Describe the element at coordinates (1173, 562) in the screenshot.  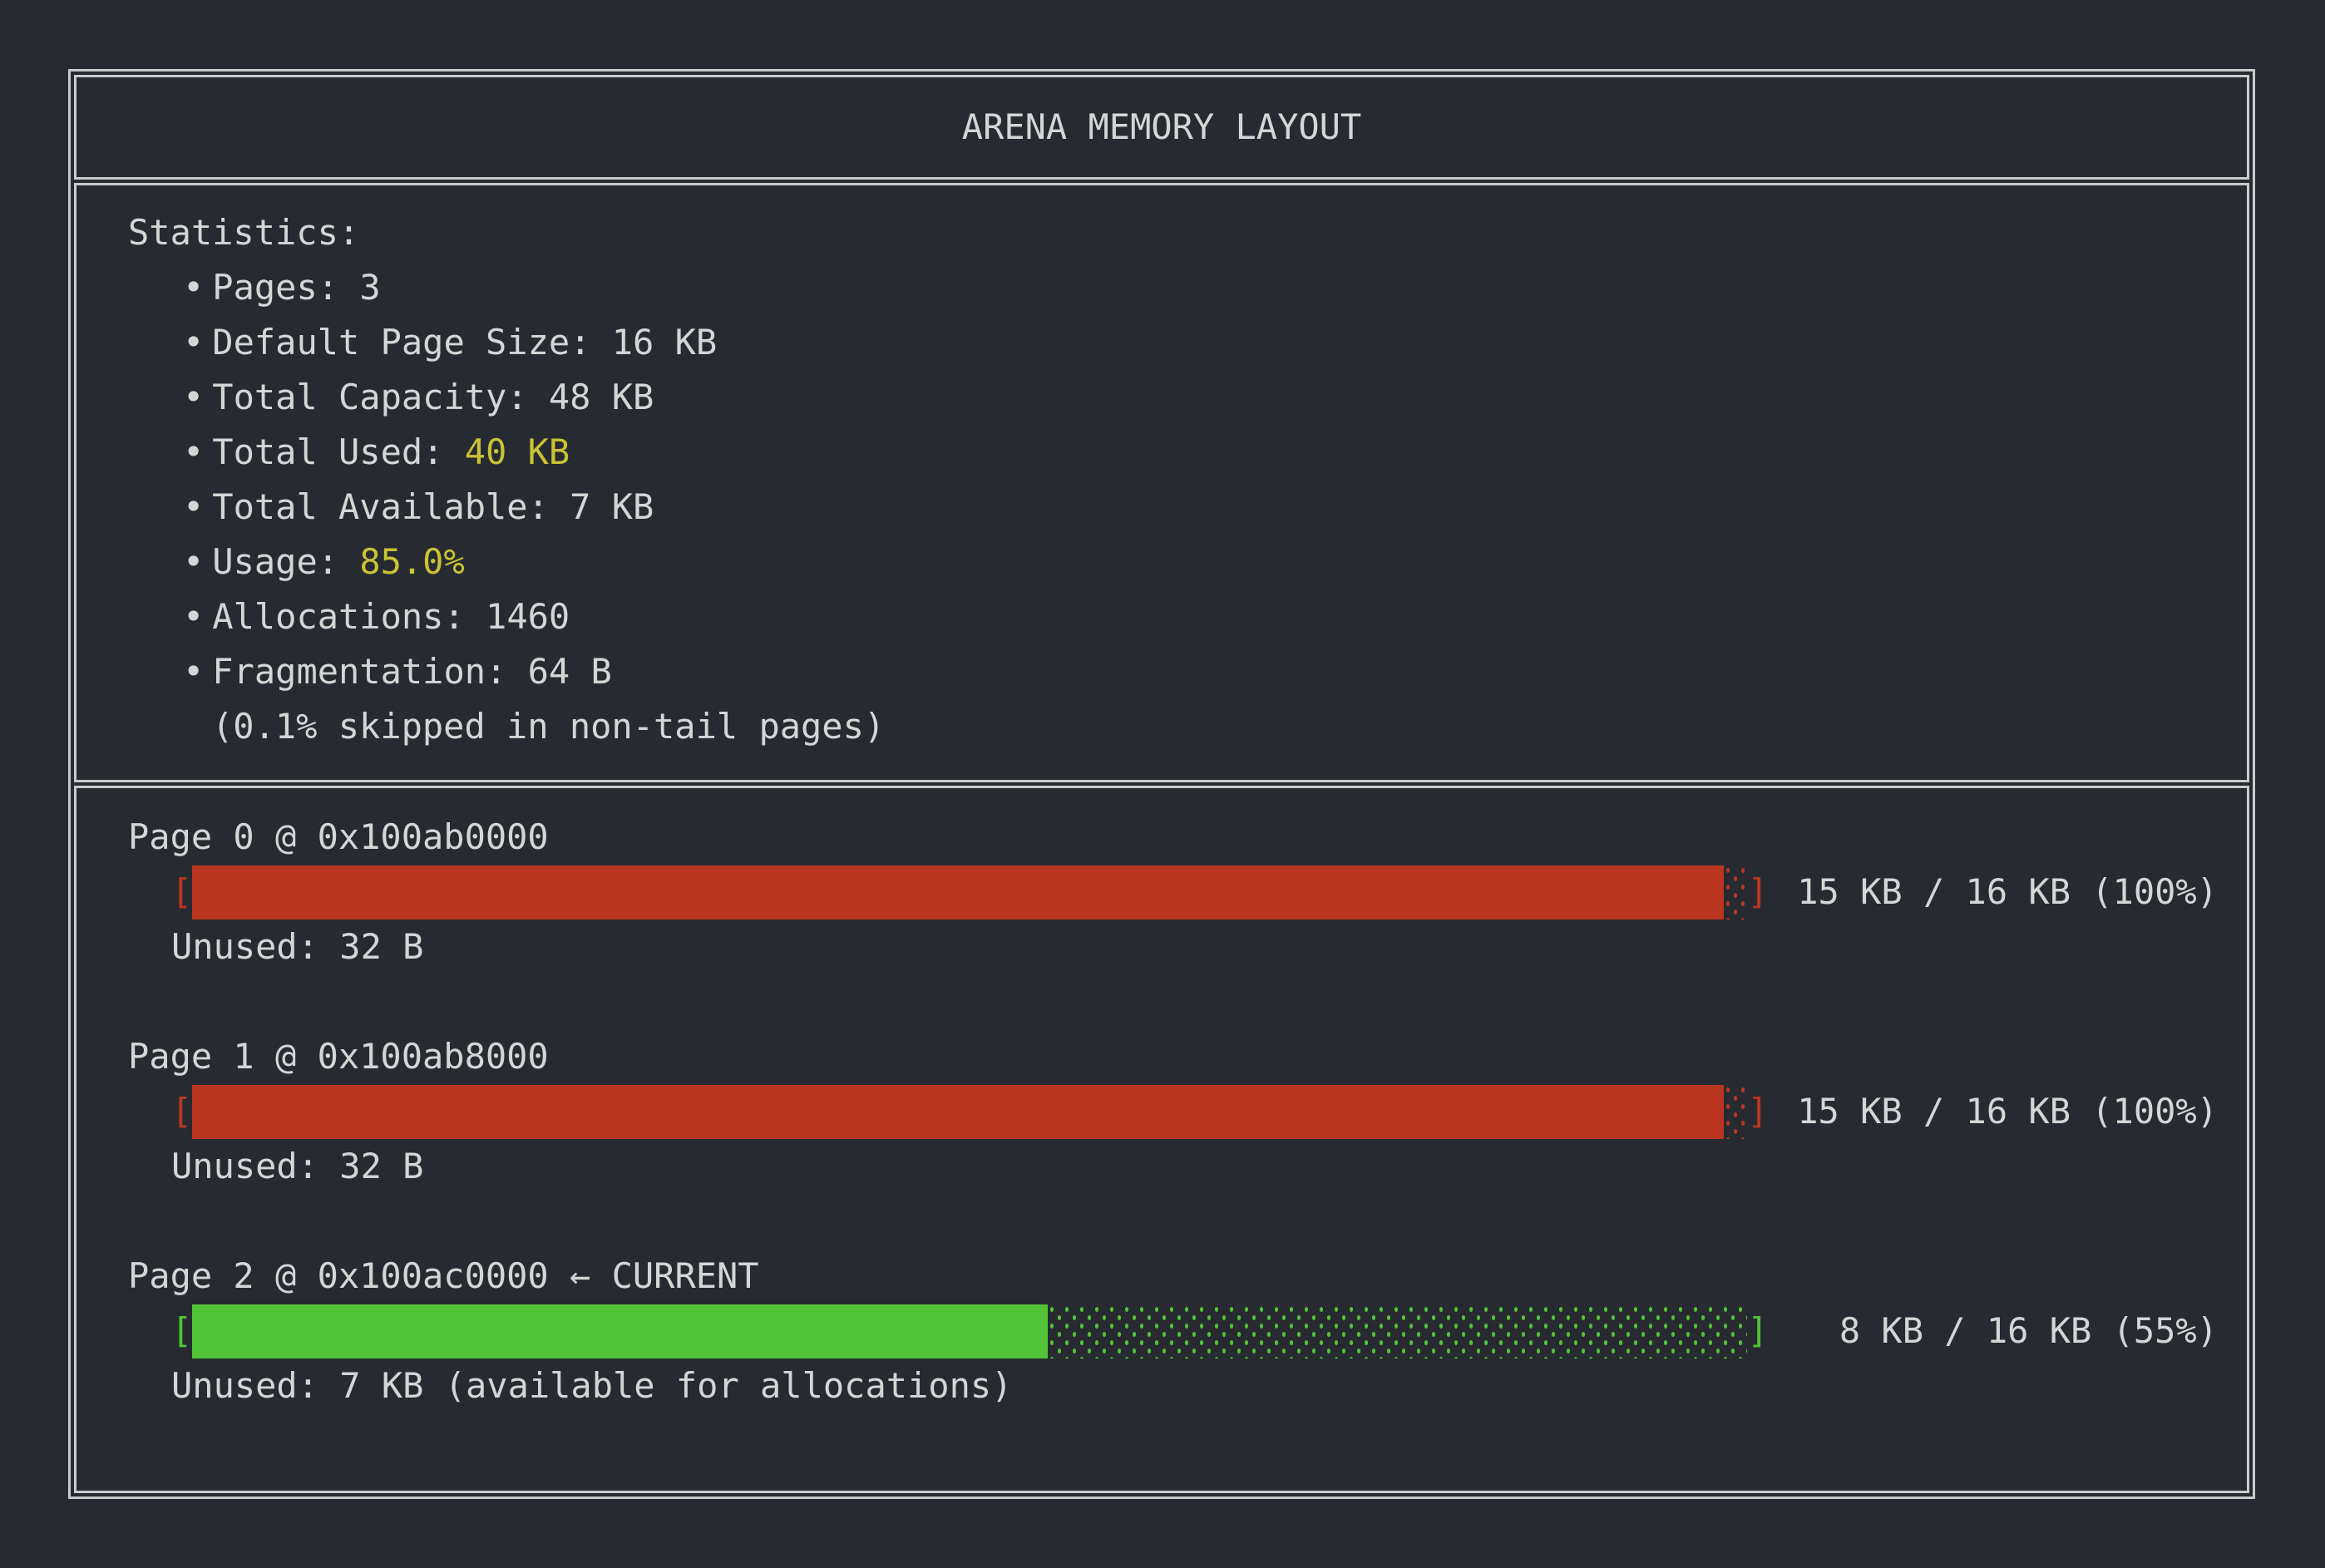
I see `stat-row-usage: • Usage: 85.0%` at that location.